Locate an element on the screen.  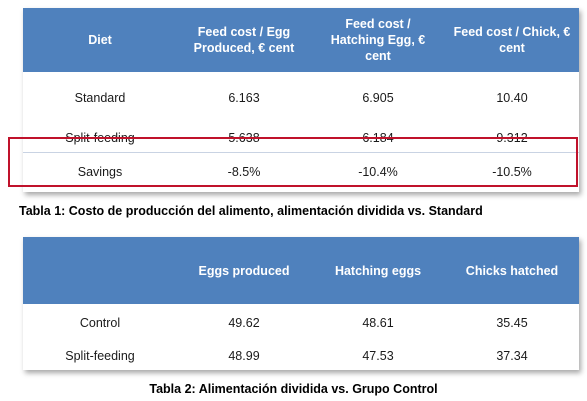
cell-value: -8.5% is located at coordinates (244, 171).